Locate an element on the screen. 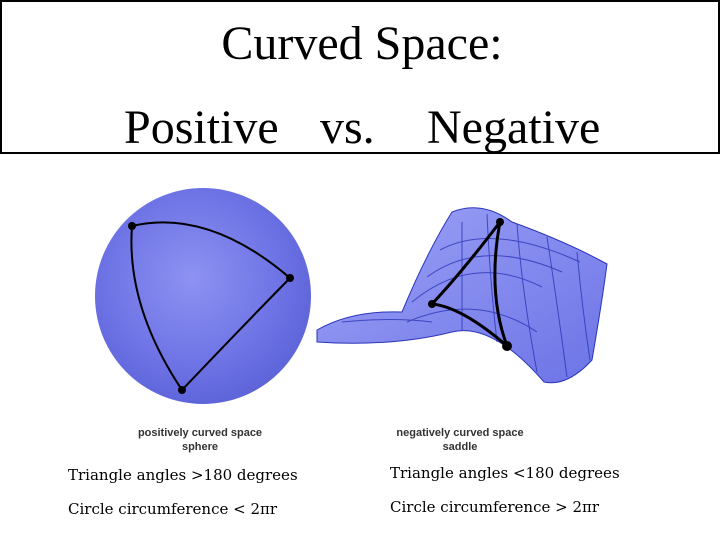 The width and height of the screenshot is (720, 540). positive-triangle-fact: Triangle angles >180 degrees is located at coordinates (183, 475).